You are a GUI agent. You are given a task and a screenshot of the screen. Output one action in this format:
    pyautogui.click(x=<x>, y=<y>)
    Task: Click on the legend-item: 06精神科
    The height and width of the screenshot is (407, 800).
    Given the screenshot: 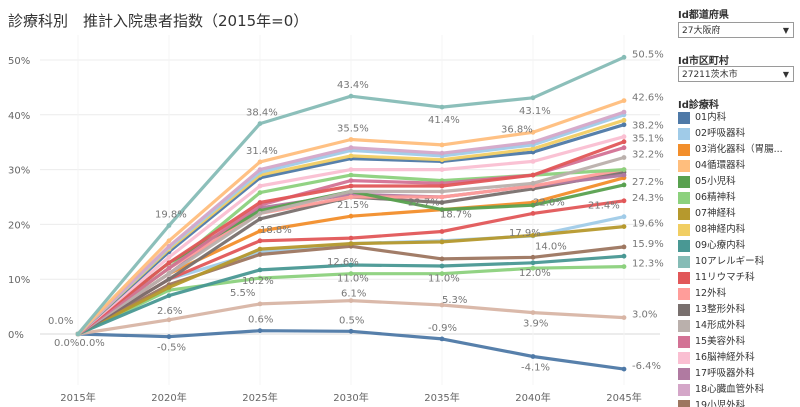 What is the action you would take?
    pyautogui.click(x=738, y=198)
    